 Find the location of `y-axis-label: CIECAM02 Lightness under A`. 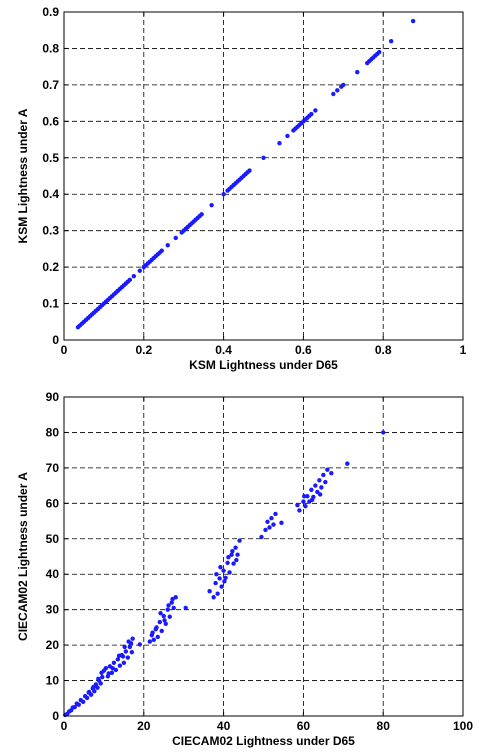

y-axis-label: CIECAM02 Lightness under A is located at coordinates (23, 556).